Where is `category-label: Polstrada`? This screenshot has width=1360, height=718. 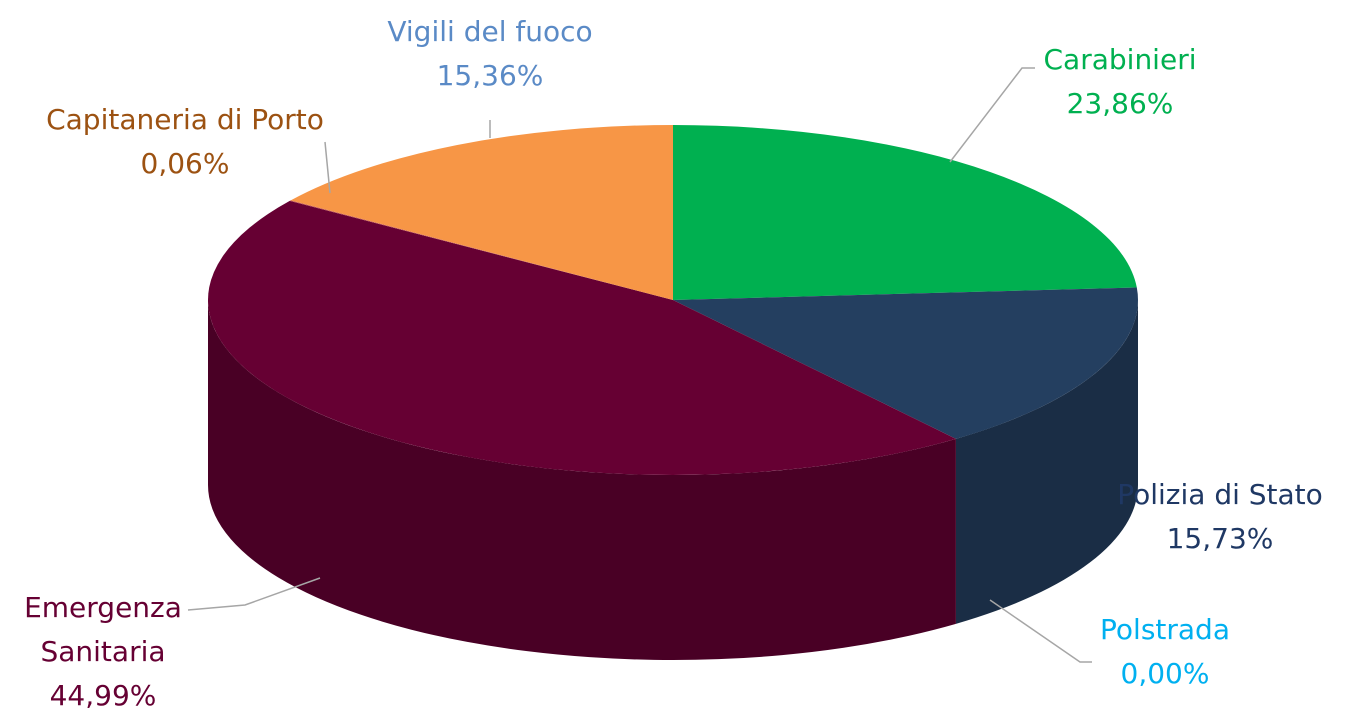
category-label: Polstrada is located at coordinates (1165, 629).